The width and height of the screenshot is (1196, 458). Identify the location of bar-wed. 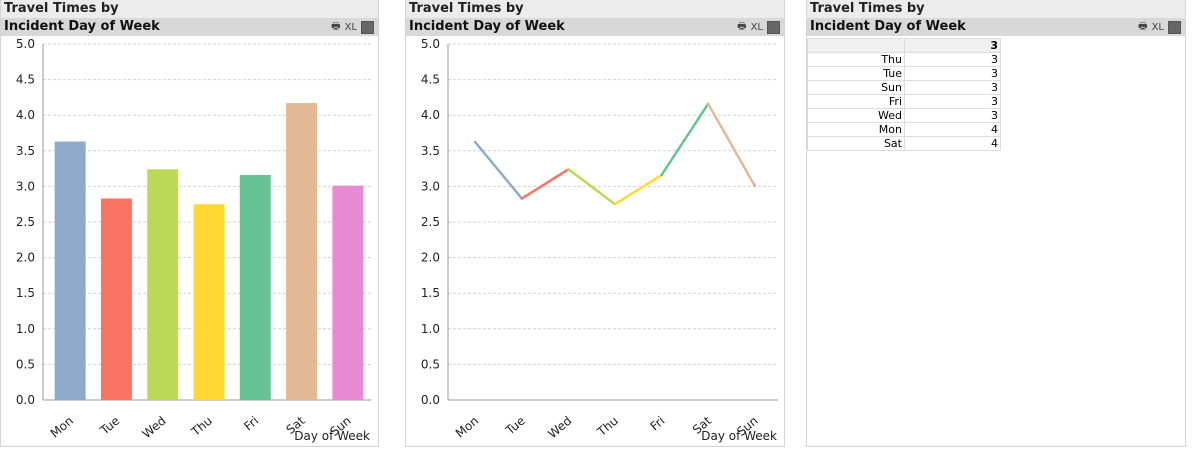
(163, 284).